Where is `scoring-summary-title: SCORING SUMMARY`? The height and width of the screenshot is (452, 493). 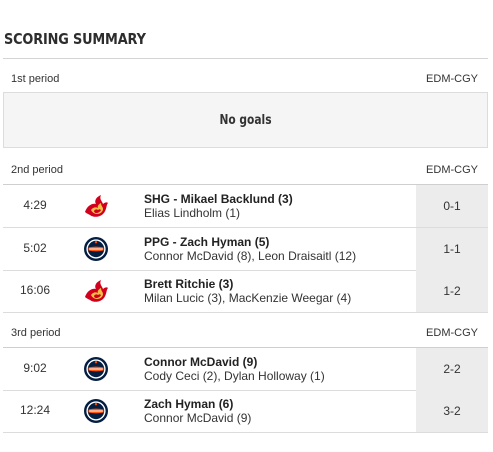
scoring-summary-title: SCORING SUMMARY is located at coordinates (75, 39).